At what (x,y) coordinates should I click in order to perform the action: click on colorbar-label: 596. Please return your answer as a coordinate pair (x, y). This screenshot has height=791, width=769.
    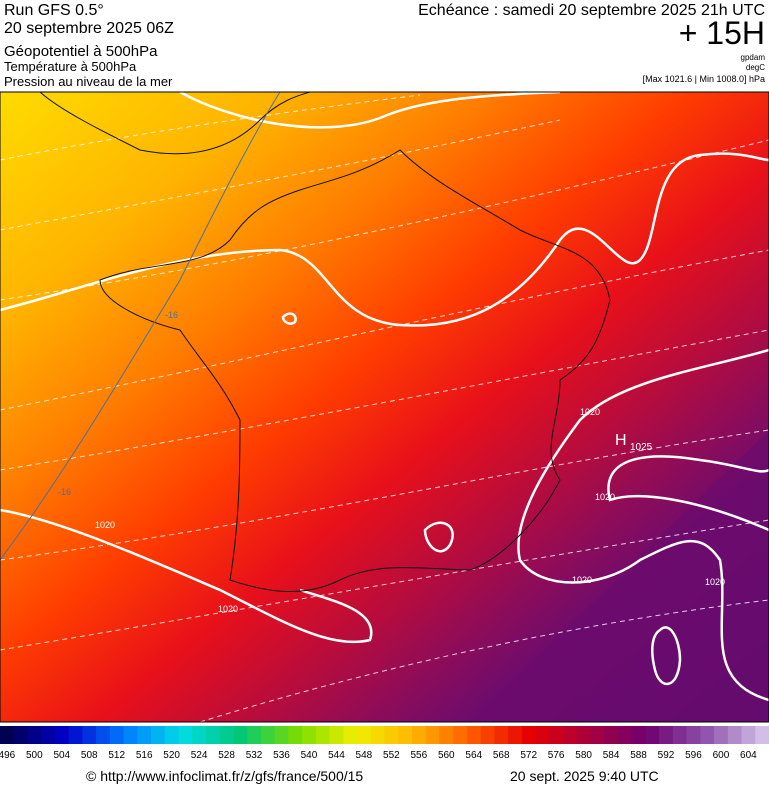
    Looking at the image, I should click on (693, 755).